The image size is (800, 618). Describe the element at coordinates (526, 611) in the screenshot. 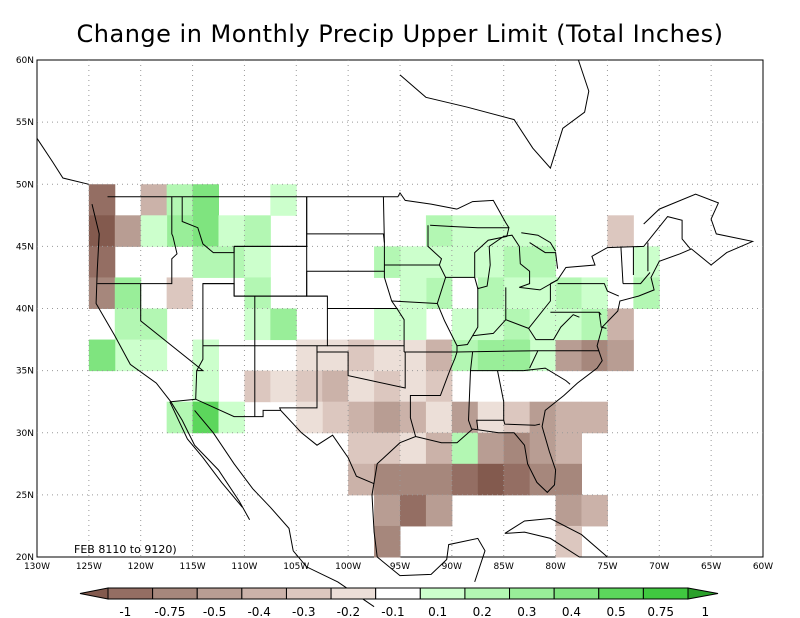

I see `colorbar-label: 0.3` at that location.